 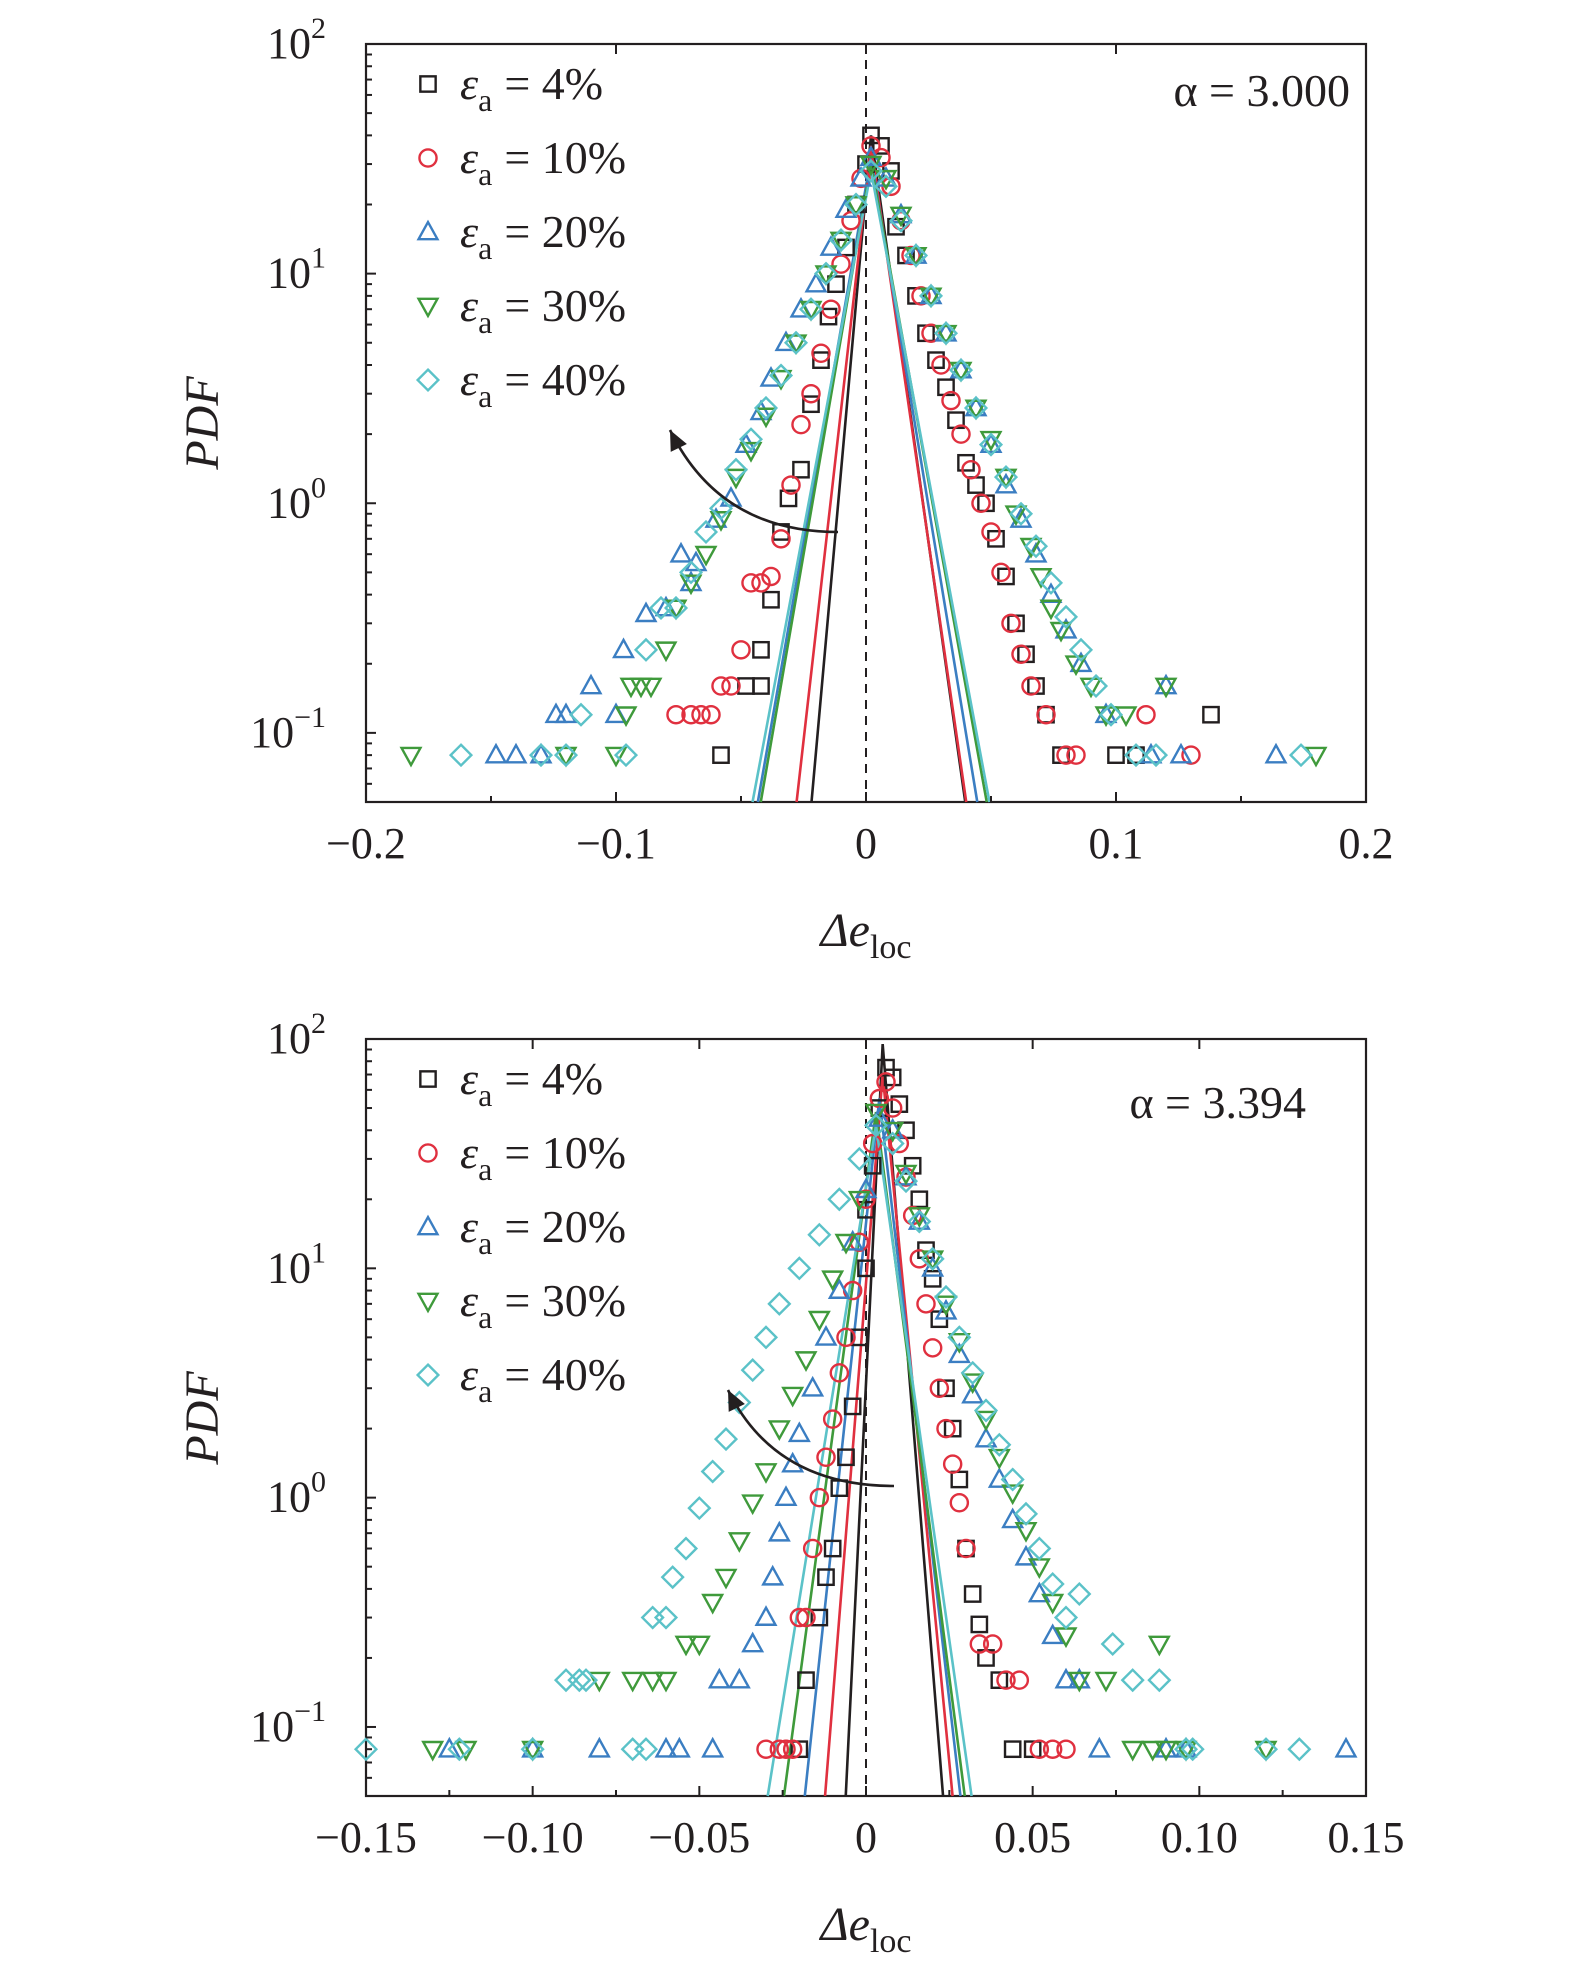 I want to click on x-axis-title: Δeloc, so click(x=864, y=935).